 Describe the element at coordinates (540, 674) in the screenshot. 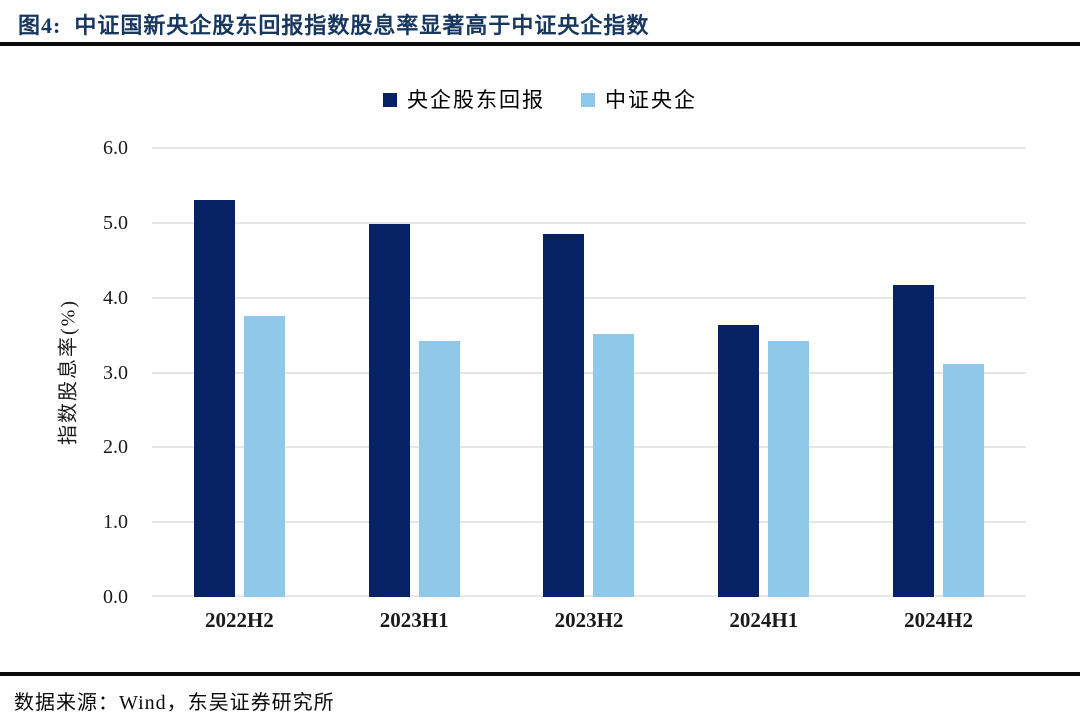

I see `source-divider-line` at that location.